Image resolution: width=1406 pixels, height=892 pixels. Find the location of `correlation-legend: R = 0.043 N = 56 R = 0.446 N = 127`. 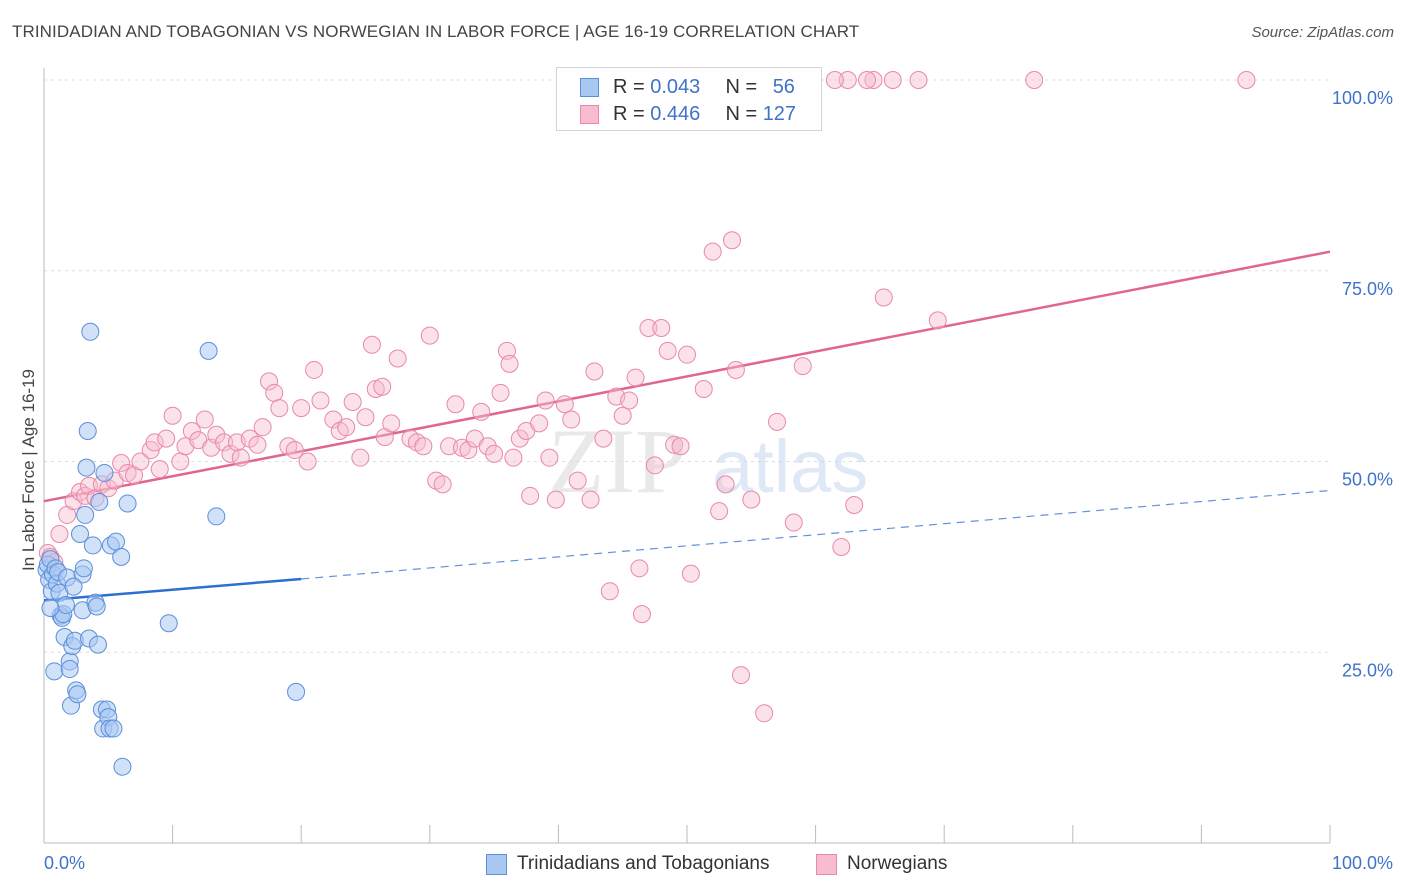

correlation-legend: R = 0.043 N = 56 R = 0.446 N = 127 is located at coordinates (689, 99).